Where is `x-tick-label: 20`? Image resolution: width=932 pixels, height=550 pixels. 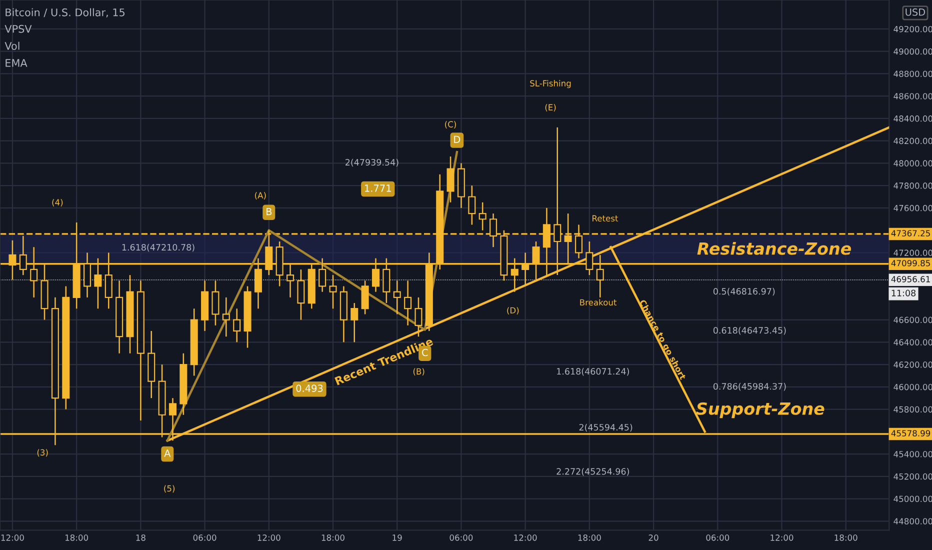 x-tick-label: 20 is located at coordinates (653, 537).